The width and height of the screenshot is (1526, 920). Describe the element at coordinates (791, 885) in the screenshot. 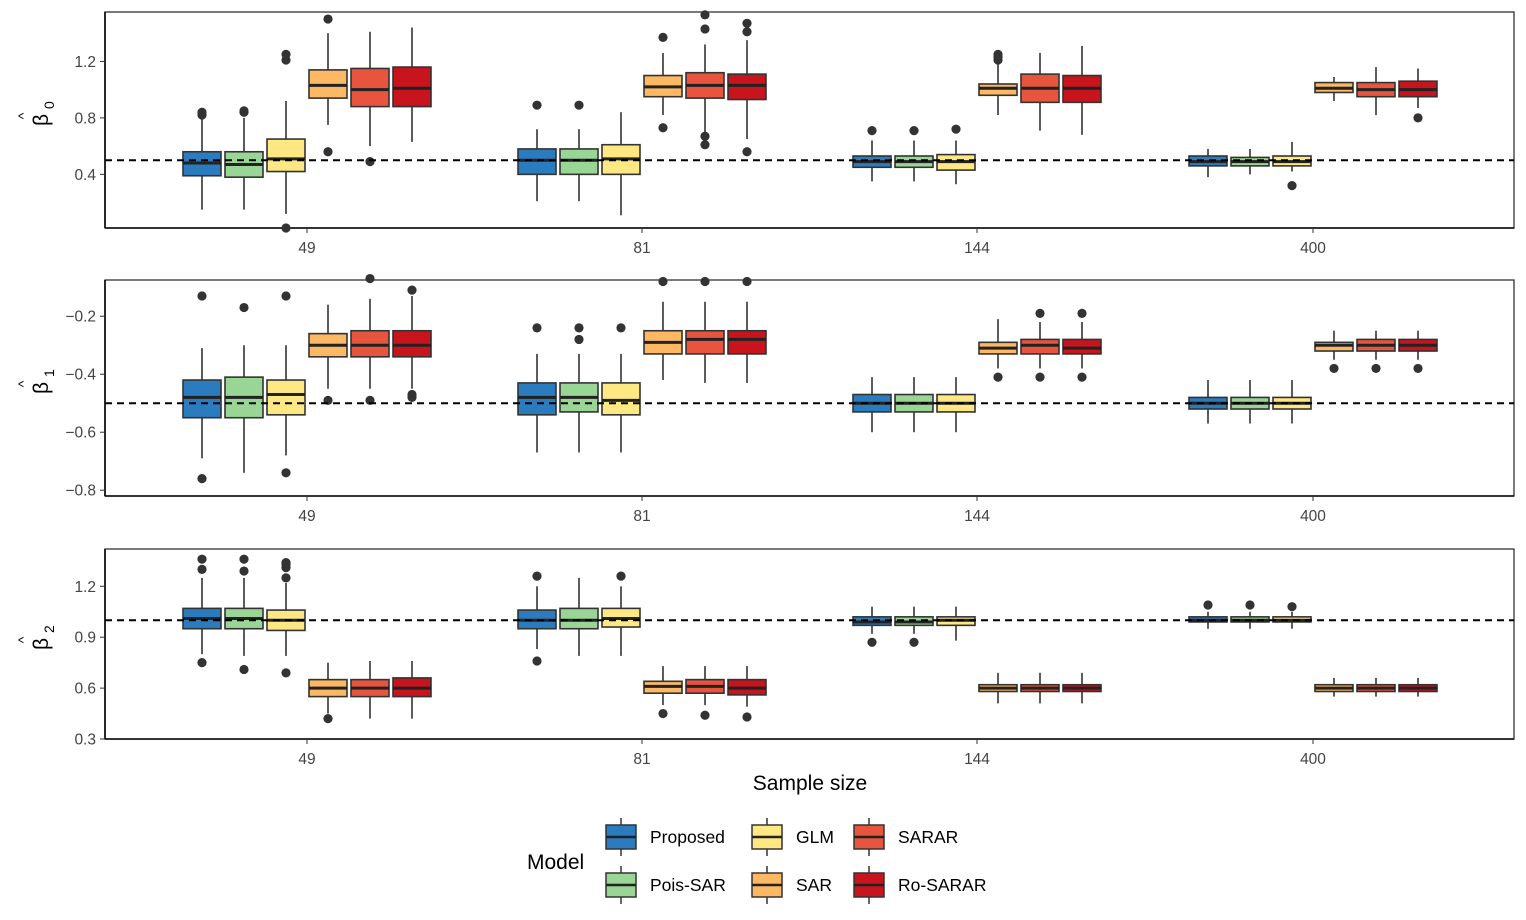

I see `legend-item-sar: SAR` at that location.